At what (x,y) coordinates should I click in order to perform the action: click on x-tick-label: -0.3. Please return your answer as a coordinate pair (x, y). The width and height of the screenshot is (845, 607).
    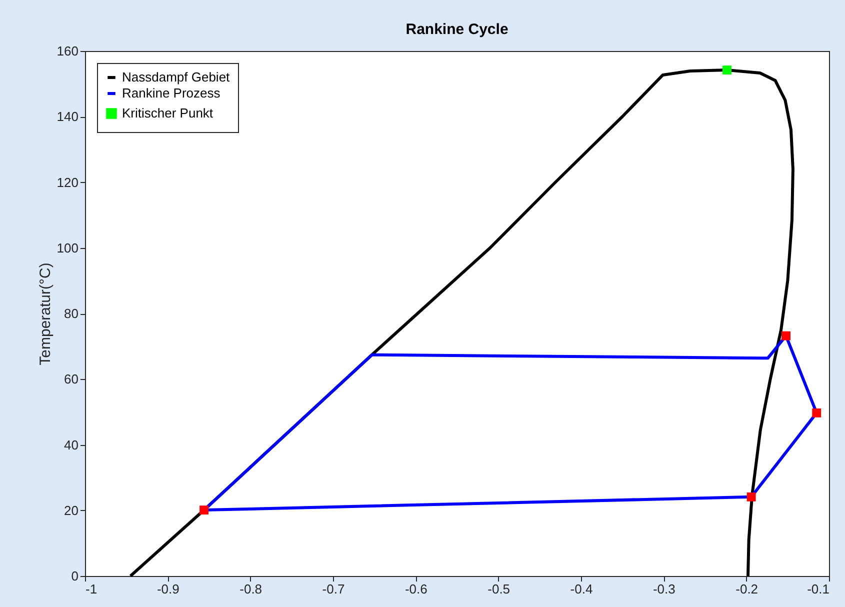
    Looking at the image, I should click on (664, 589).